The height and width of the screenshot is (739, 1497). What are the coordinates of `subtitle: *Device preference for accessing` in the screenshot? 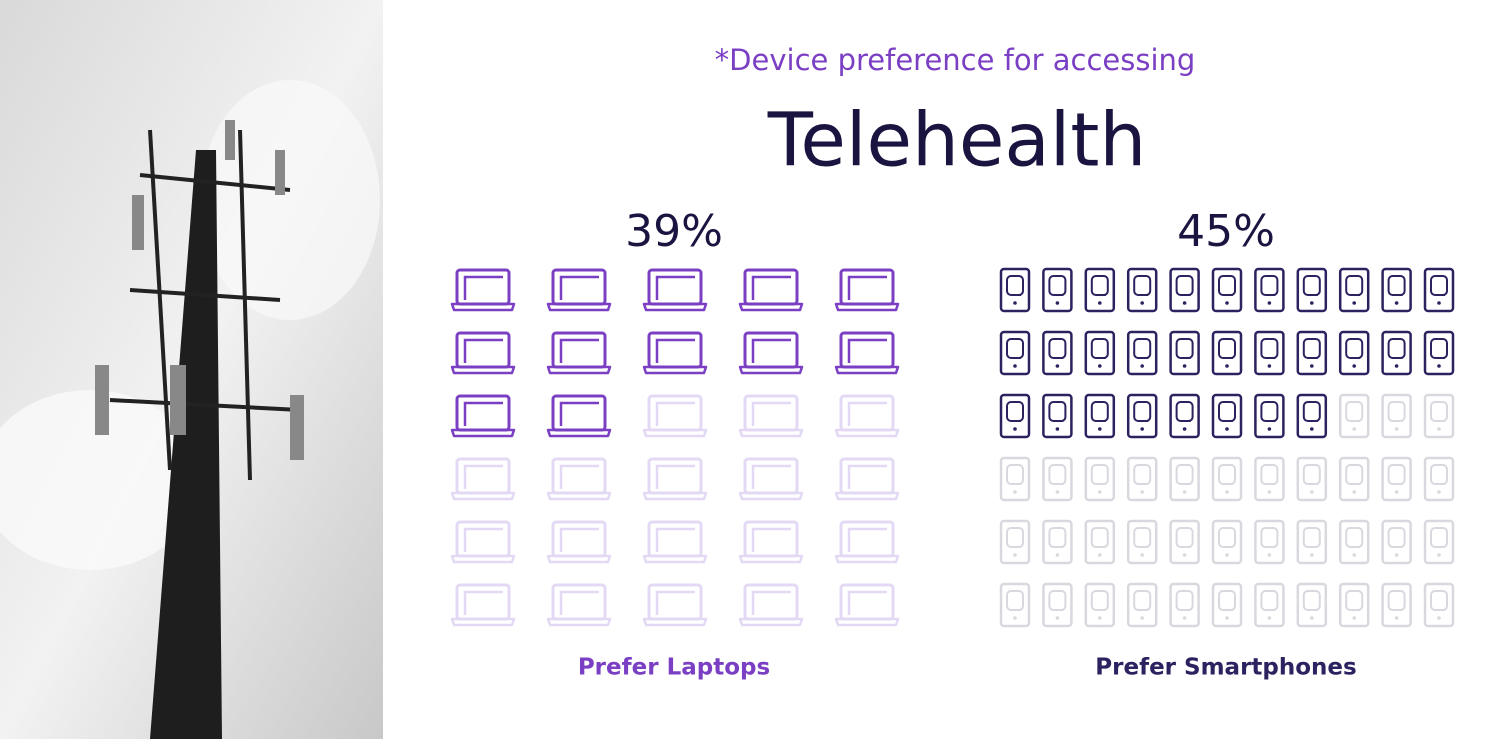 It's located at (955, 60).